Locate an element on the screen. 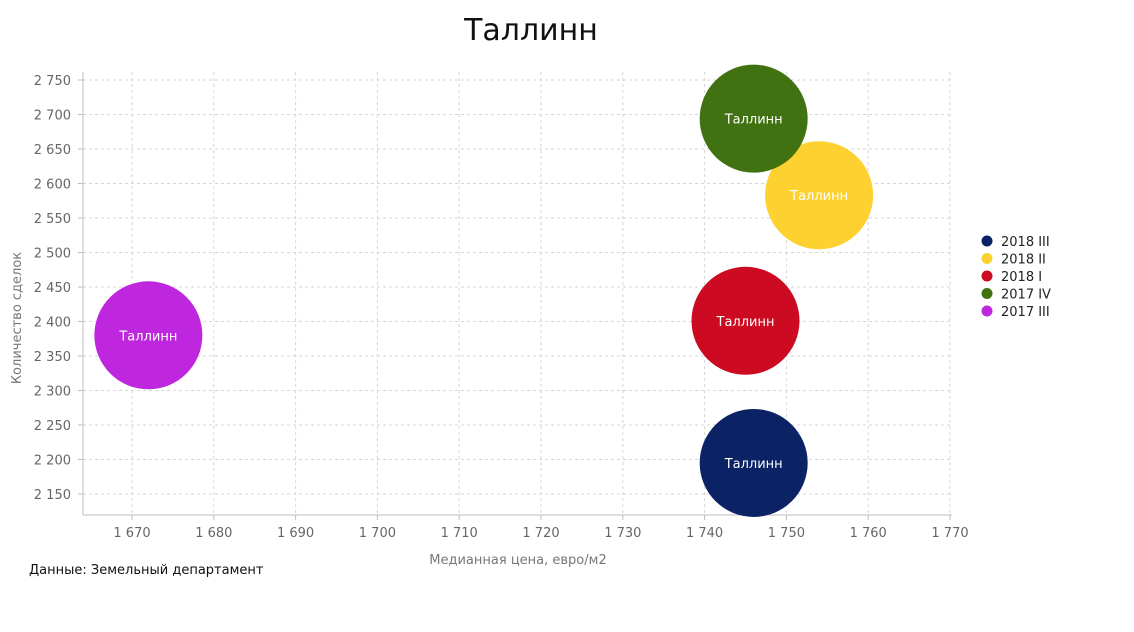  x-tick-label: 1 720 is located at coordinates (540, 533).